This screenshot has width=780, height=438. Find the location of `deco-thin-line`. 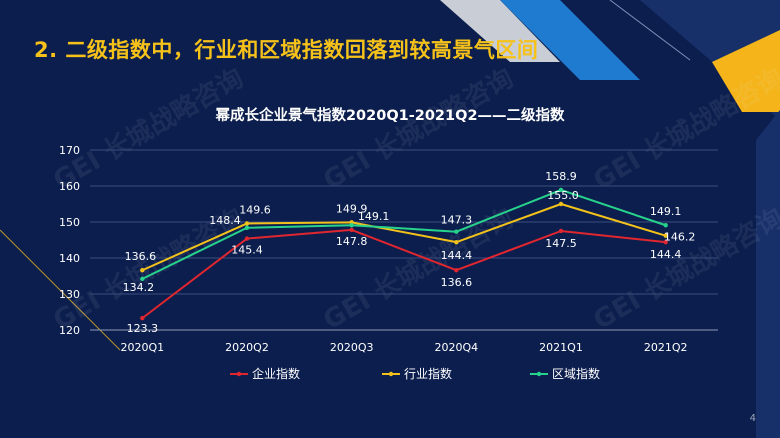

deco-thin-line is located at coordinates (650, 30).